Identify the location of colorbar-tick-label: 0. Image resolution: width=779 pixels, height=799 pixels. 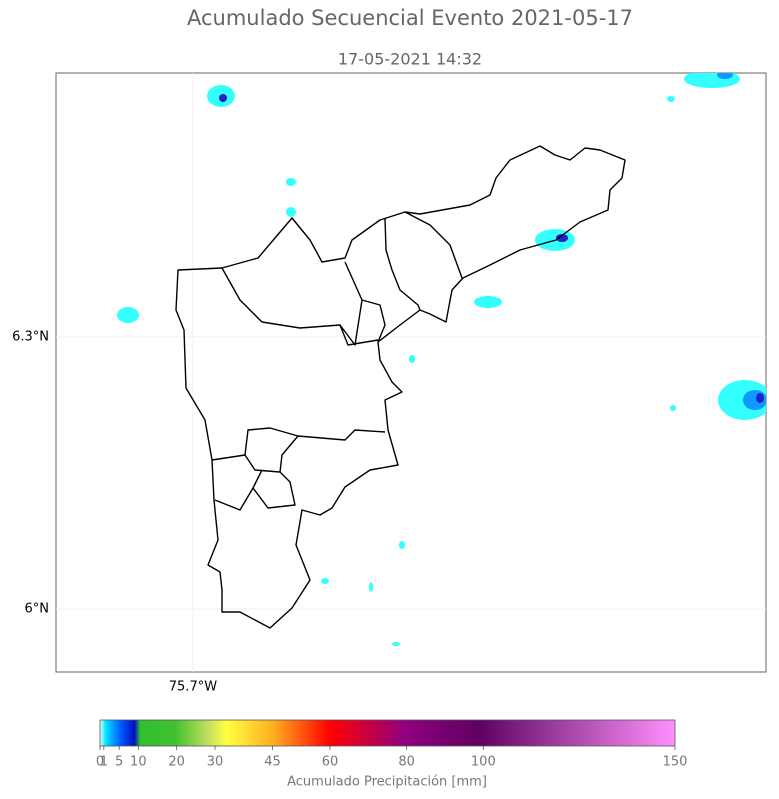
(100, 762).